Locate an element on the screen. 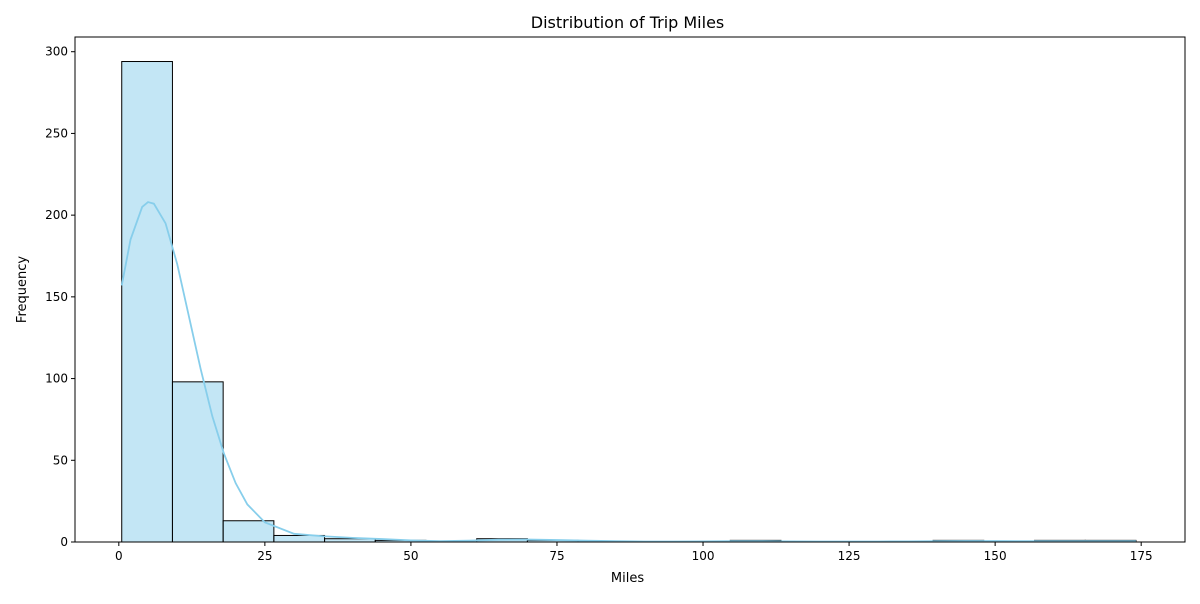  x-tick-label: 125 is located at coordinates (849, 556).